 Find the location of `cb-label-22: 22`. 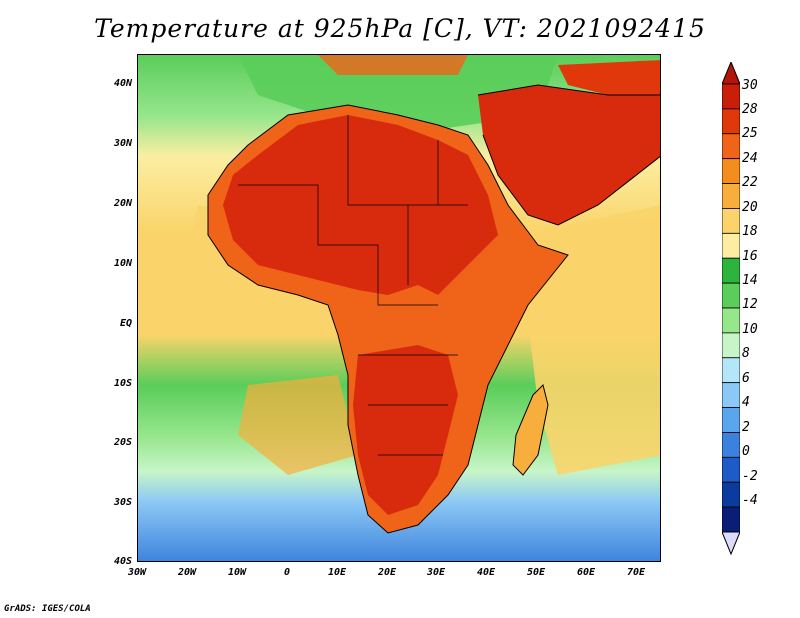

cb-label-22: 22 is located at coordinates (750, 182).